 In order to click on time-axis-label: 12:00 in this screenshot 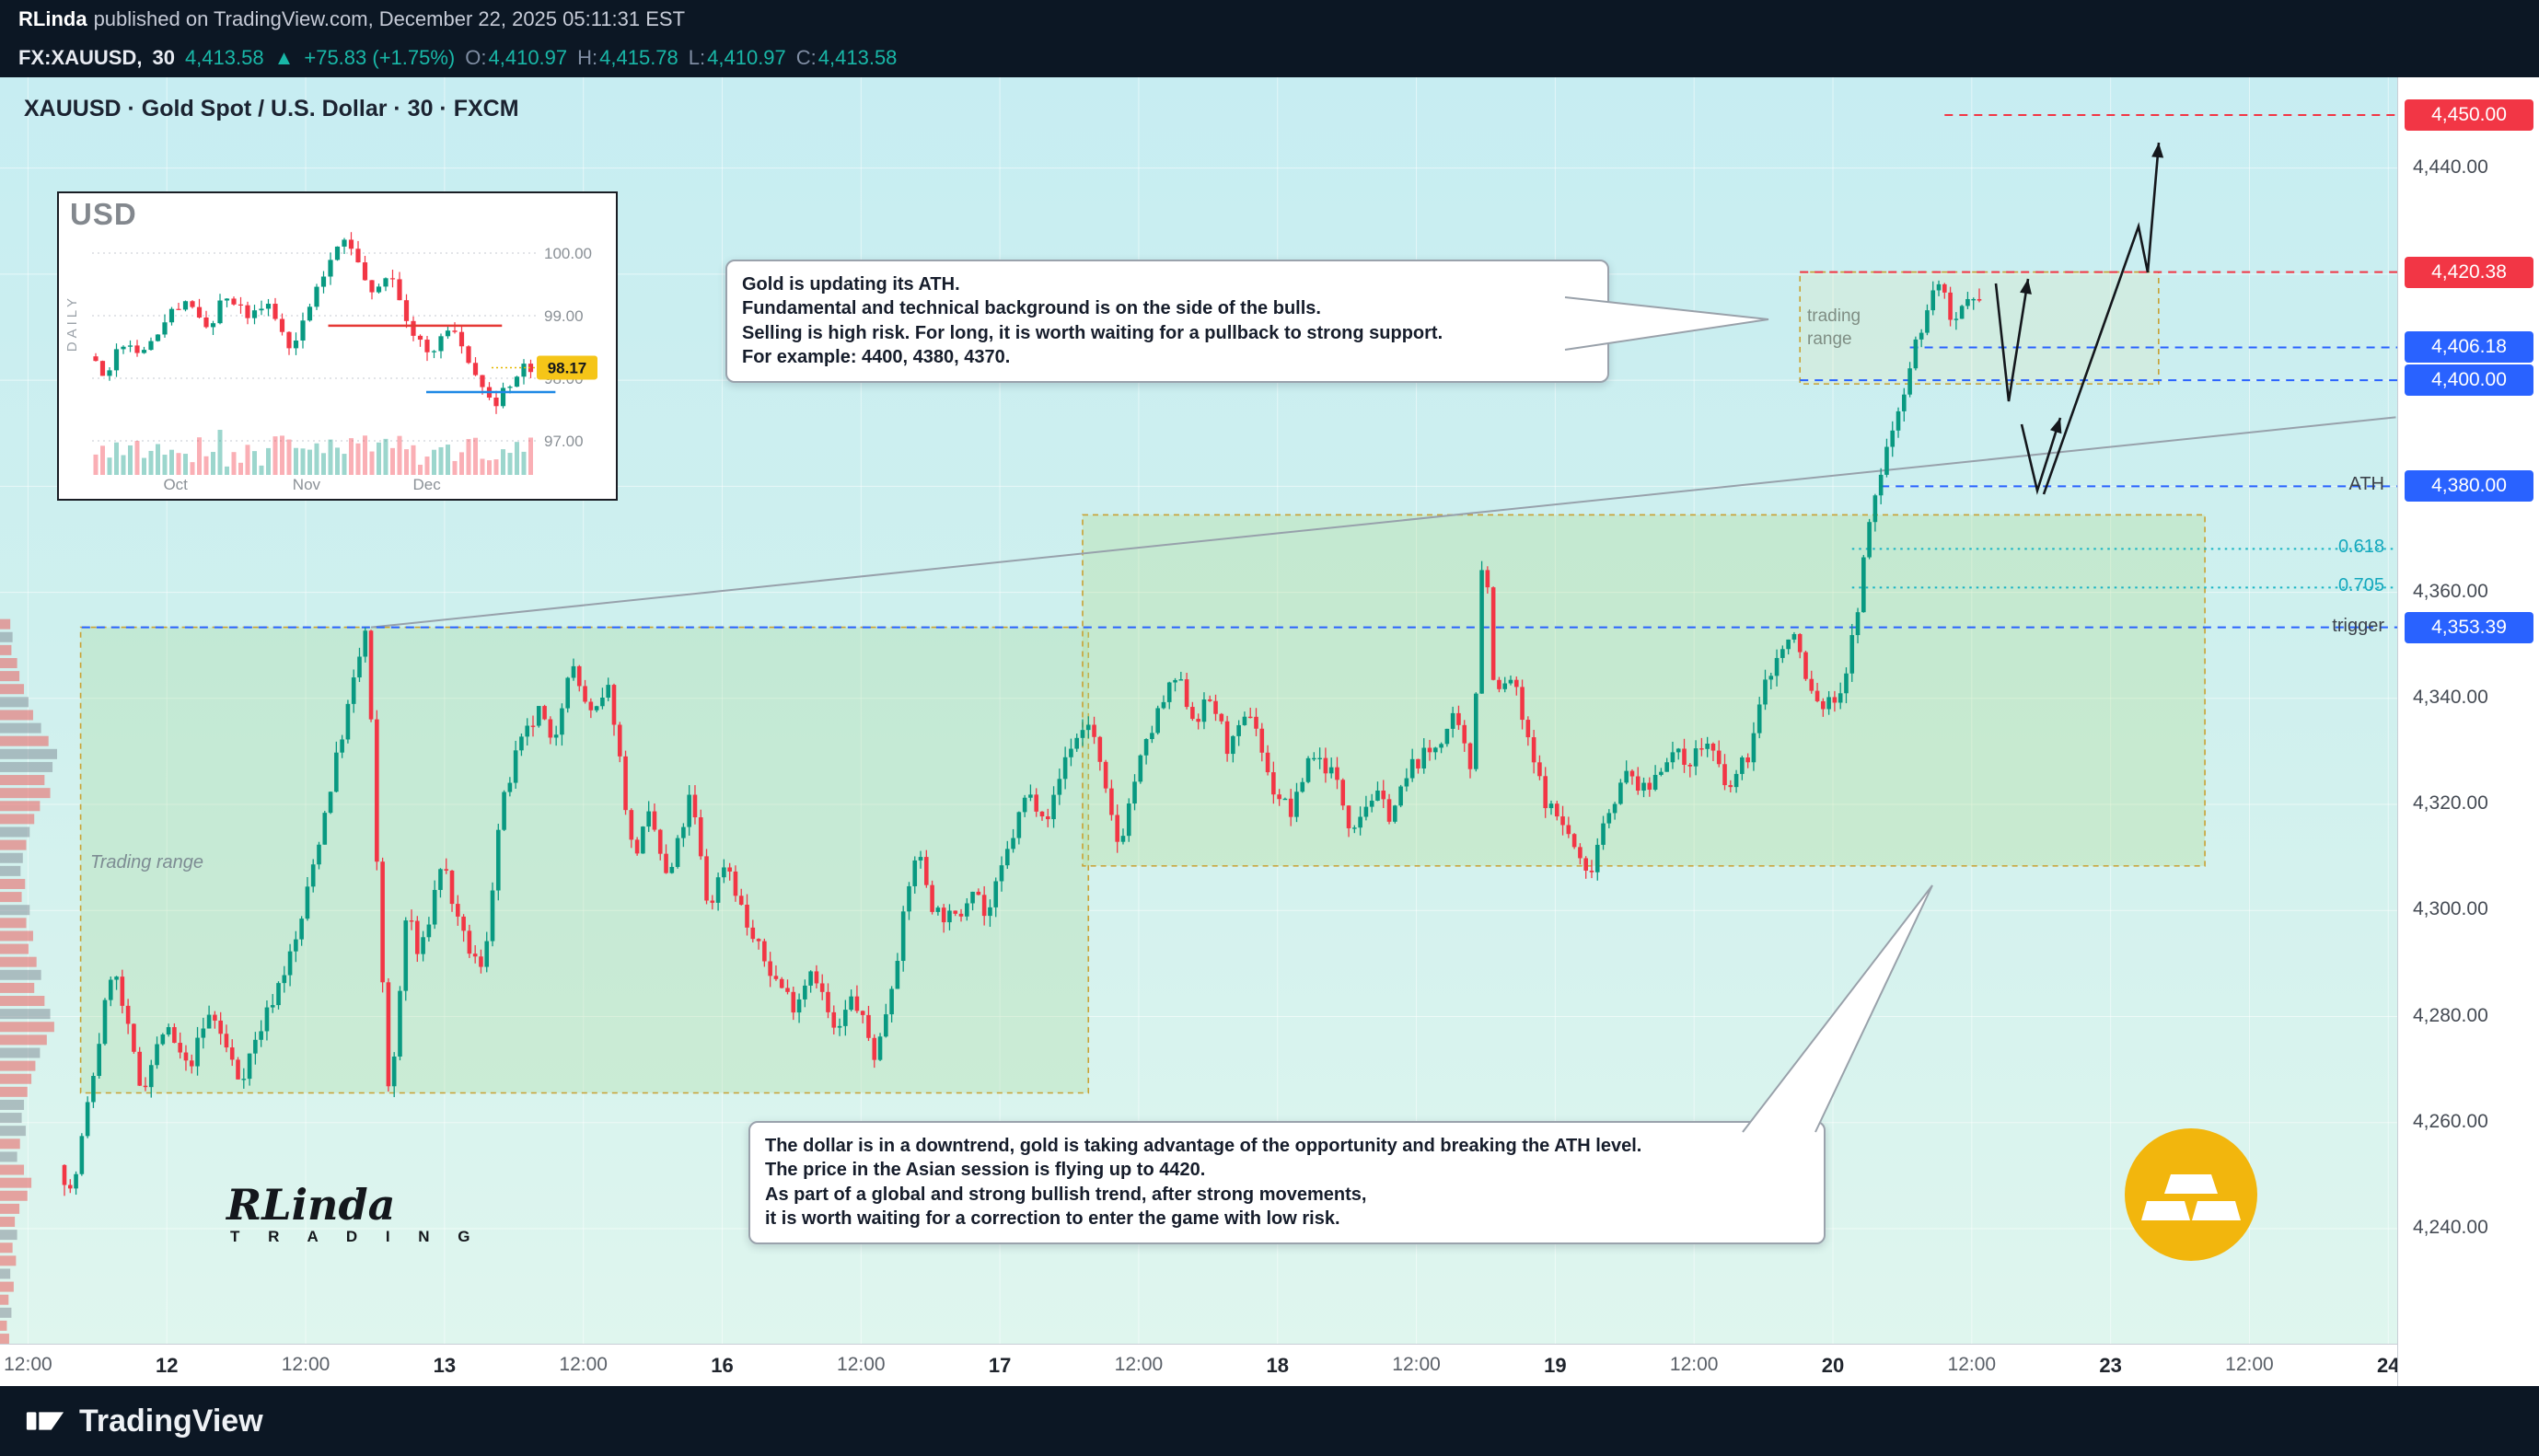, I will do `click(1972, 1364)`.